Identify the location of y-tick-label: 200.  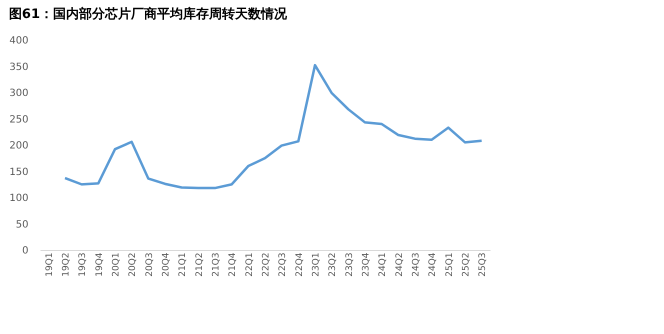
(18, 146).